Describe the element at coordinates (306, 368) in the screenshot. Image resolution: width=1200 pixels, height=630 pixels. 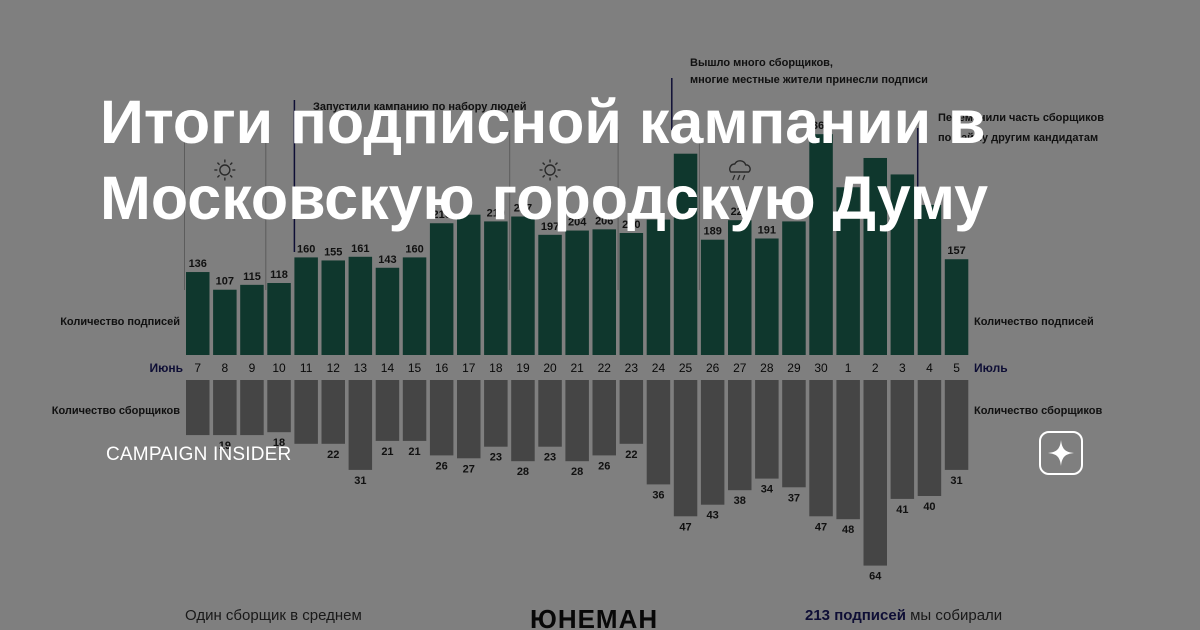
I see `date-tick-11: 11` at that location.